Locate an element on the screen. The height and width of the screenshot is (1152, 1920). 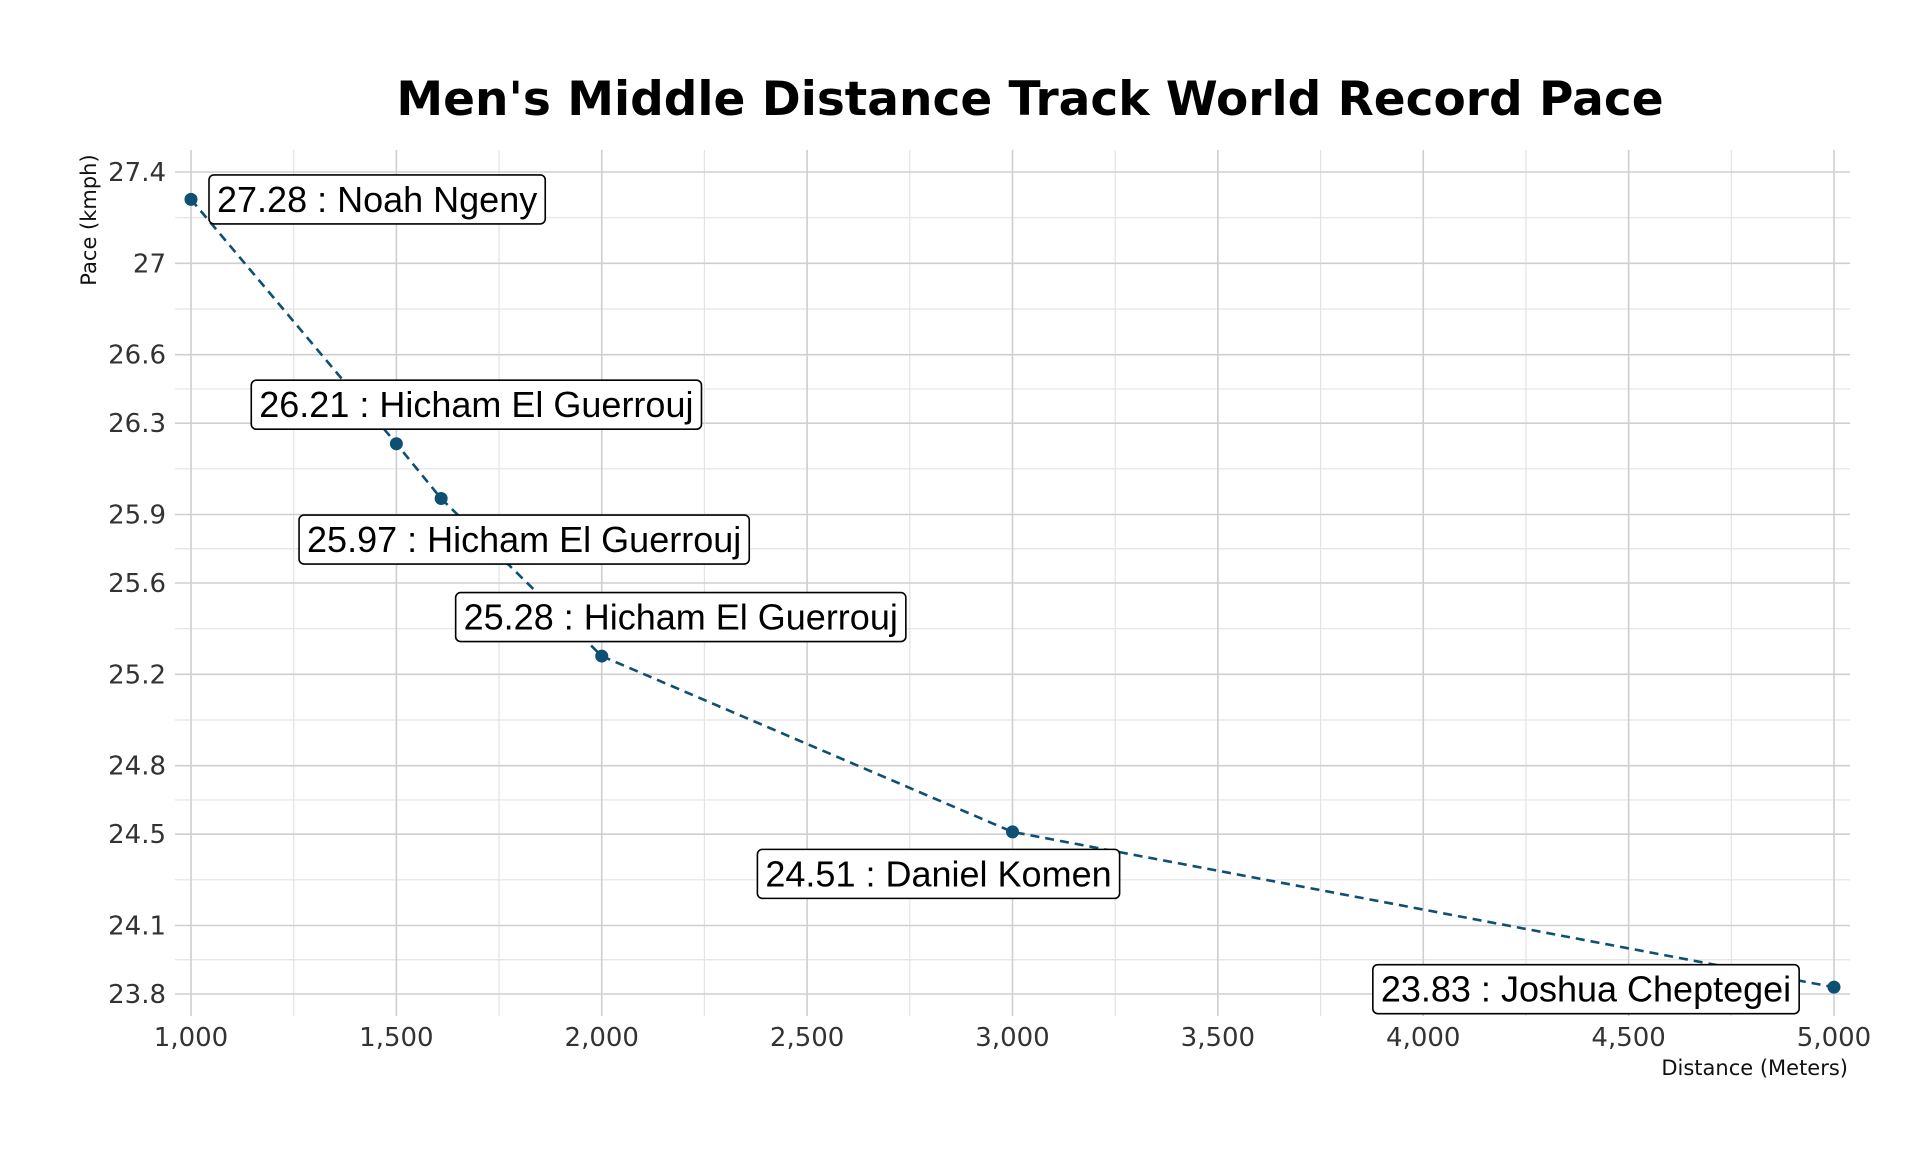
x-tick-label: 1,000 is located at coordinates (191, 1038).